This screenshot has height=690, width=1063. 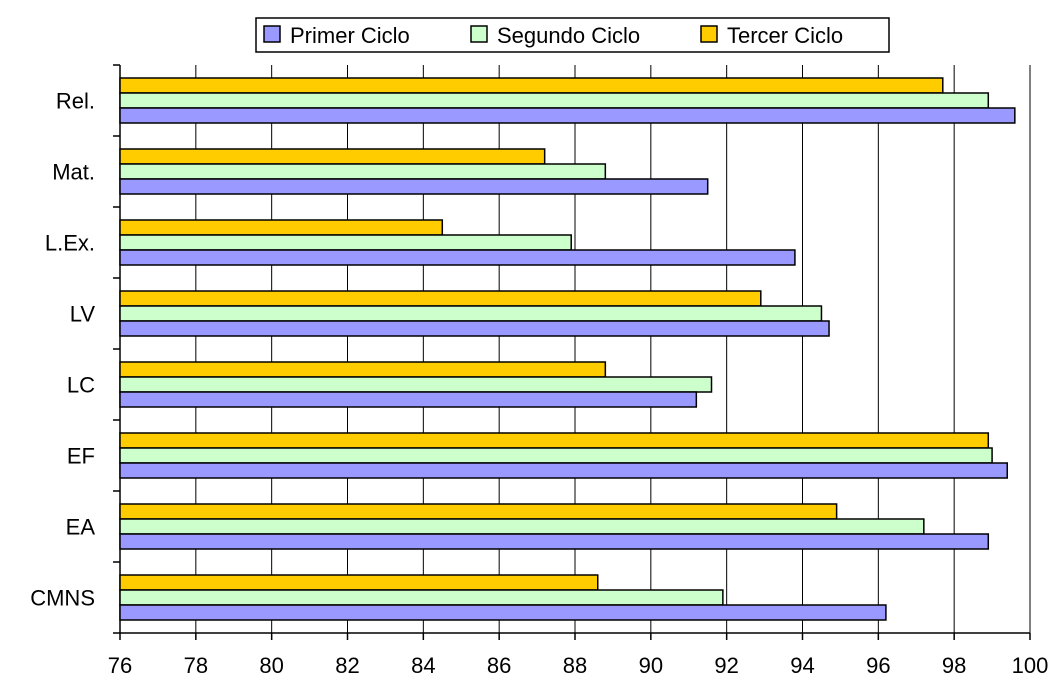 What do you see at coordinates (350, 35) in the screenshot?
I see `legend-label: Primer Ciclo` at bounding box center [350, 35].